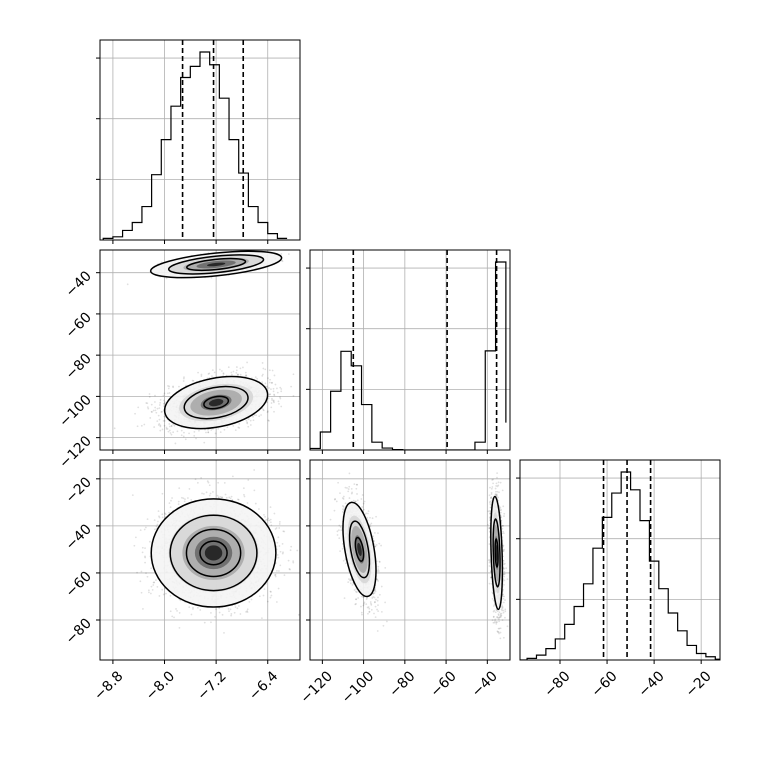 This screenshot has height=760, width=760. What do you see at coordinates (216, 264) in the screenshot?
I see `contour-line` at bounding box center [216, 264].